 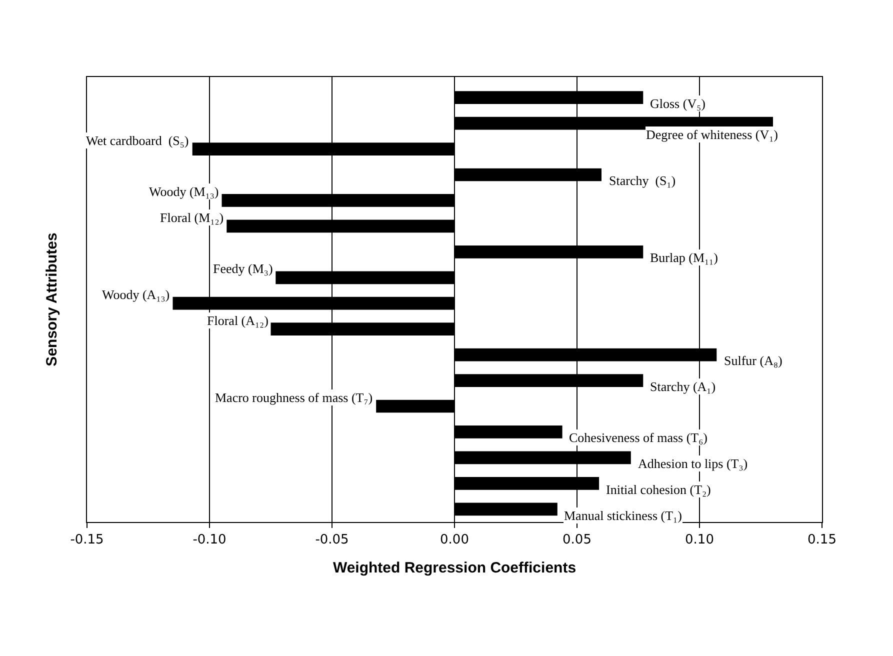 I want to click on x-tick-label: 0.10, so click(x=699, y=540).